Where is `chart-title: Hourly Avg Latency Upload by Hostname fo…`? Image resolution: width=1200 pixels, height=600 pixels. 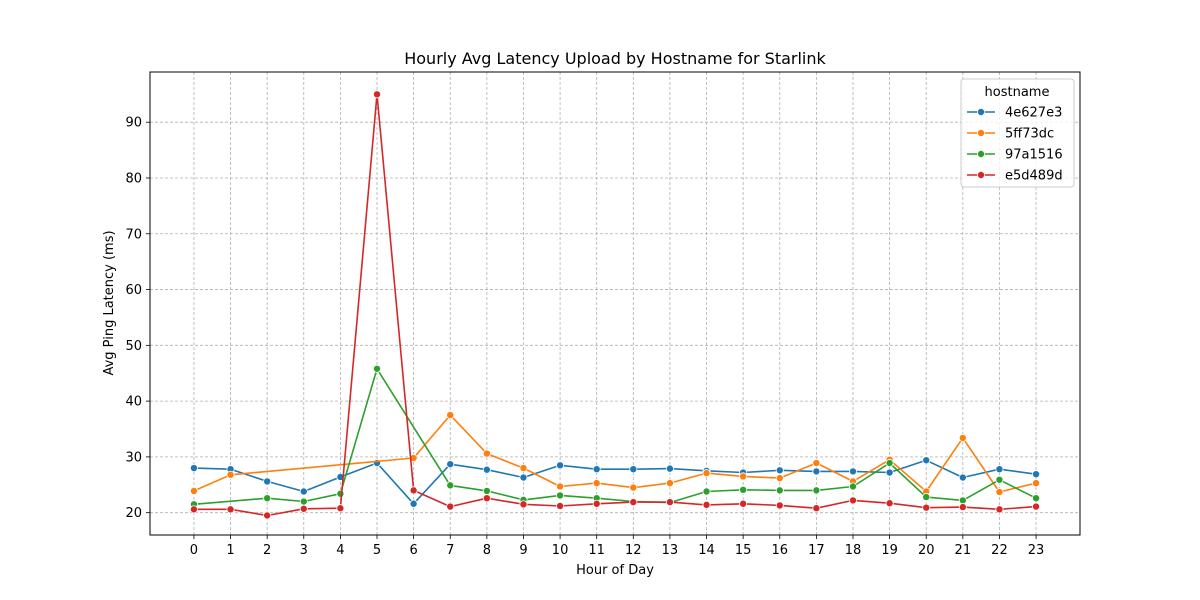 chart-title: Hourly Avg Latency Upload by Hostname fo… is located at coordinates (615, 58).